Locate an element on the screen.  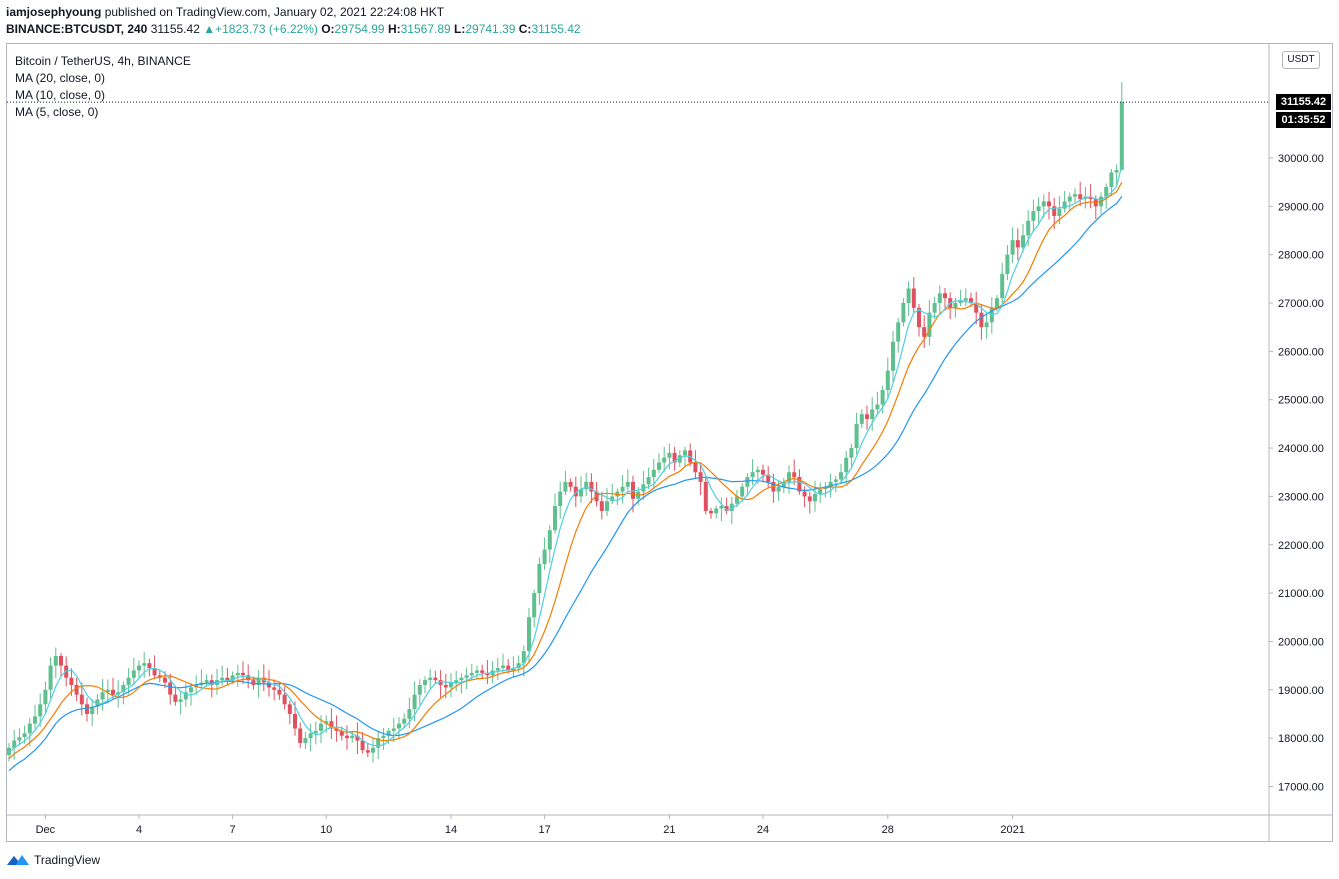
symbol-name: BINANCE:BTCUSDT, 240 is located at coordinates (77, 29).